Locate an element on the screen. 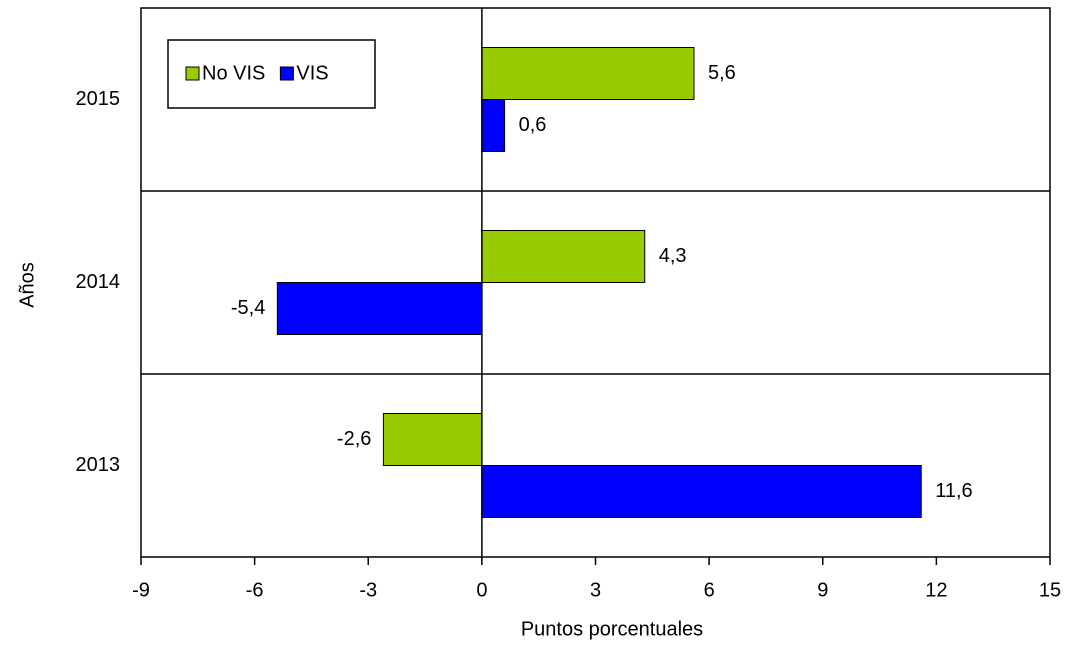  x-tick-label: 3 is located at coordinates (595, 590).